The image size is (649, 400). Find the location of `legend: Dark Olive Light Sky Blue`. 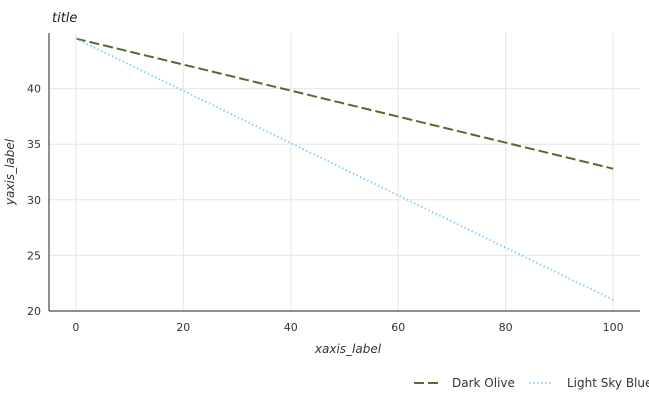

legend: Dark Olive Light Sky Blue is located at coordinates (531, 383).